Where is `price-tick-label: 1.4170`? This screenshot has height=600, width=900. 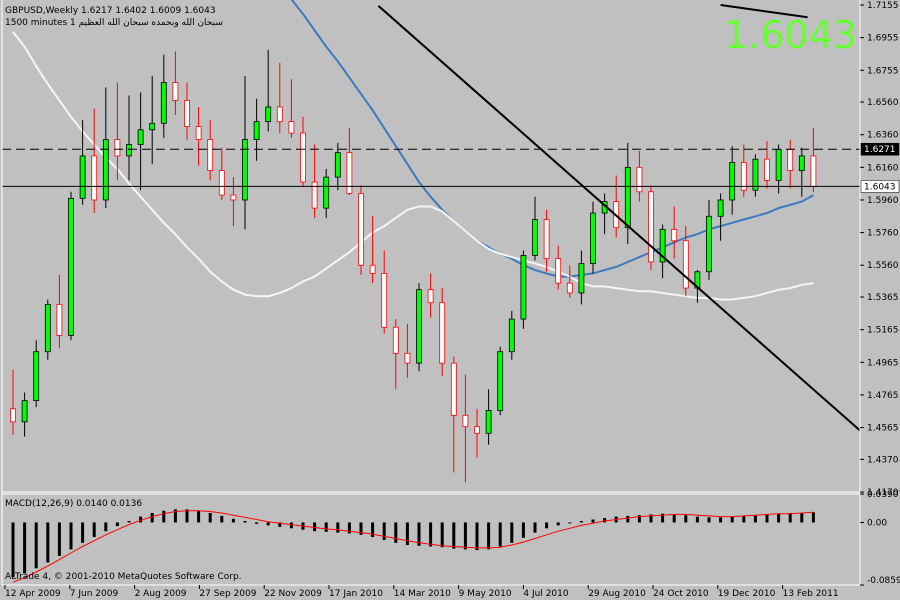 price-tick-label: 1.4170 is located at coordinates (883, 493).